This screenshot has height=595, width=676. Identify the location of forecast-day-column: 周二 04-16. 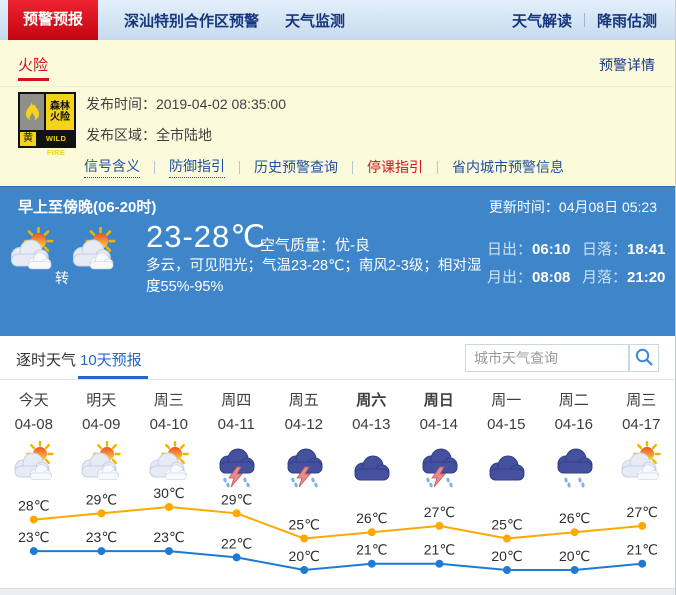
(574, 439).